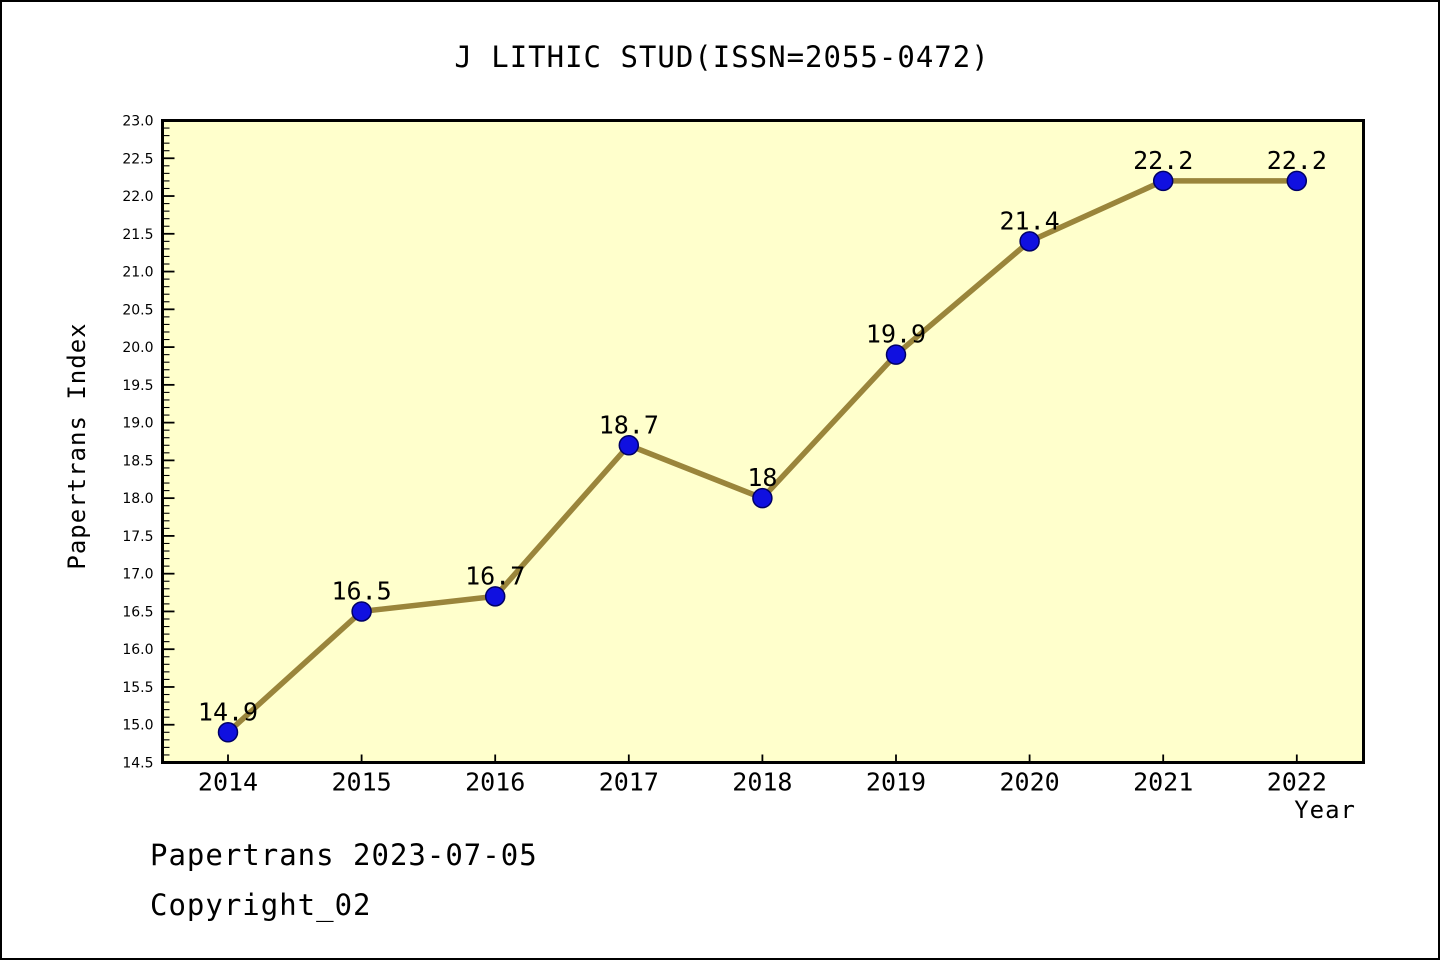  Describe the element at coordinates (137, 688) in the screenshot. I see `y-tick-label: 15.5` at that location.